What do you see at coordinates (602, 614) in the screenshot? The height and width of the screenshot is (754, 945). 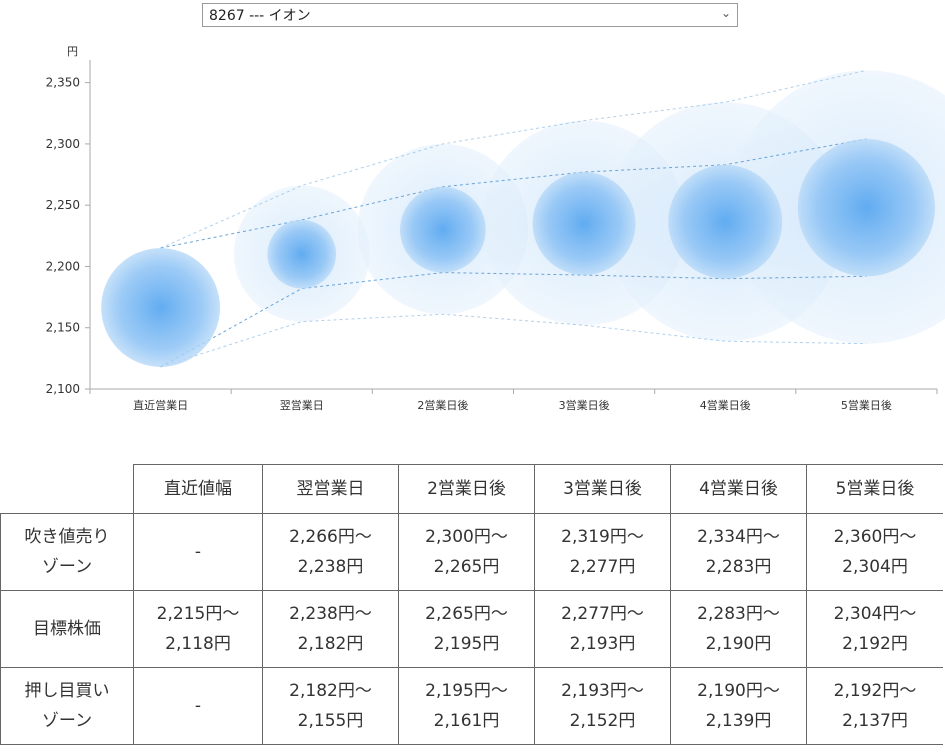 I see `cell-line: 2,277円～` at bounding box center [602, 614].